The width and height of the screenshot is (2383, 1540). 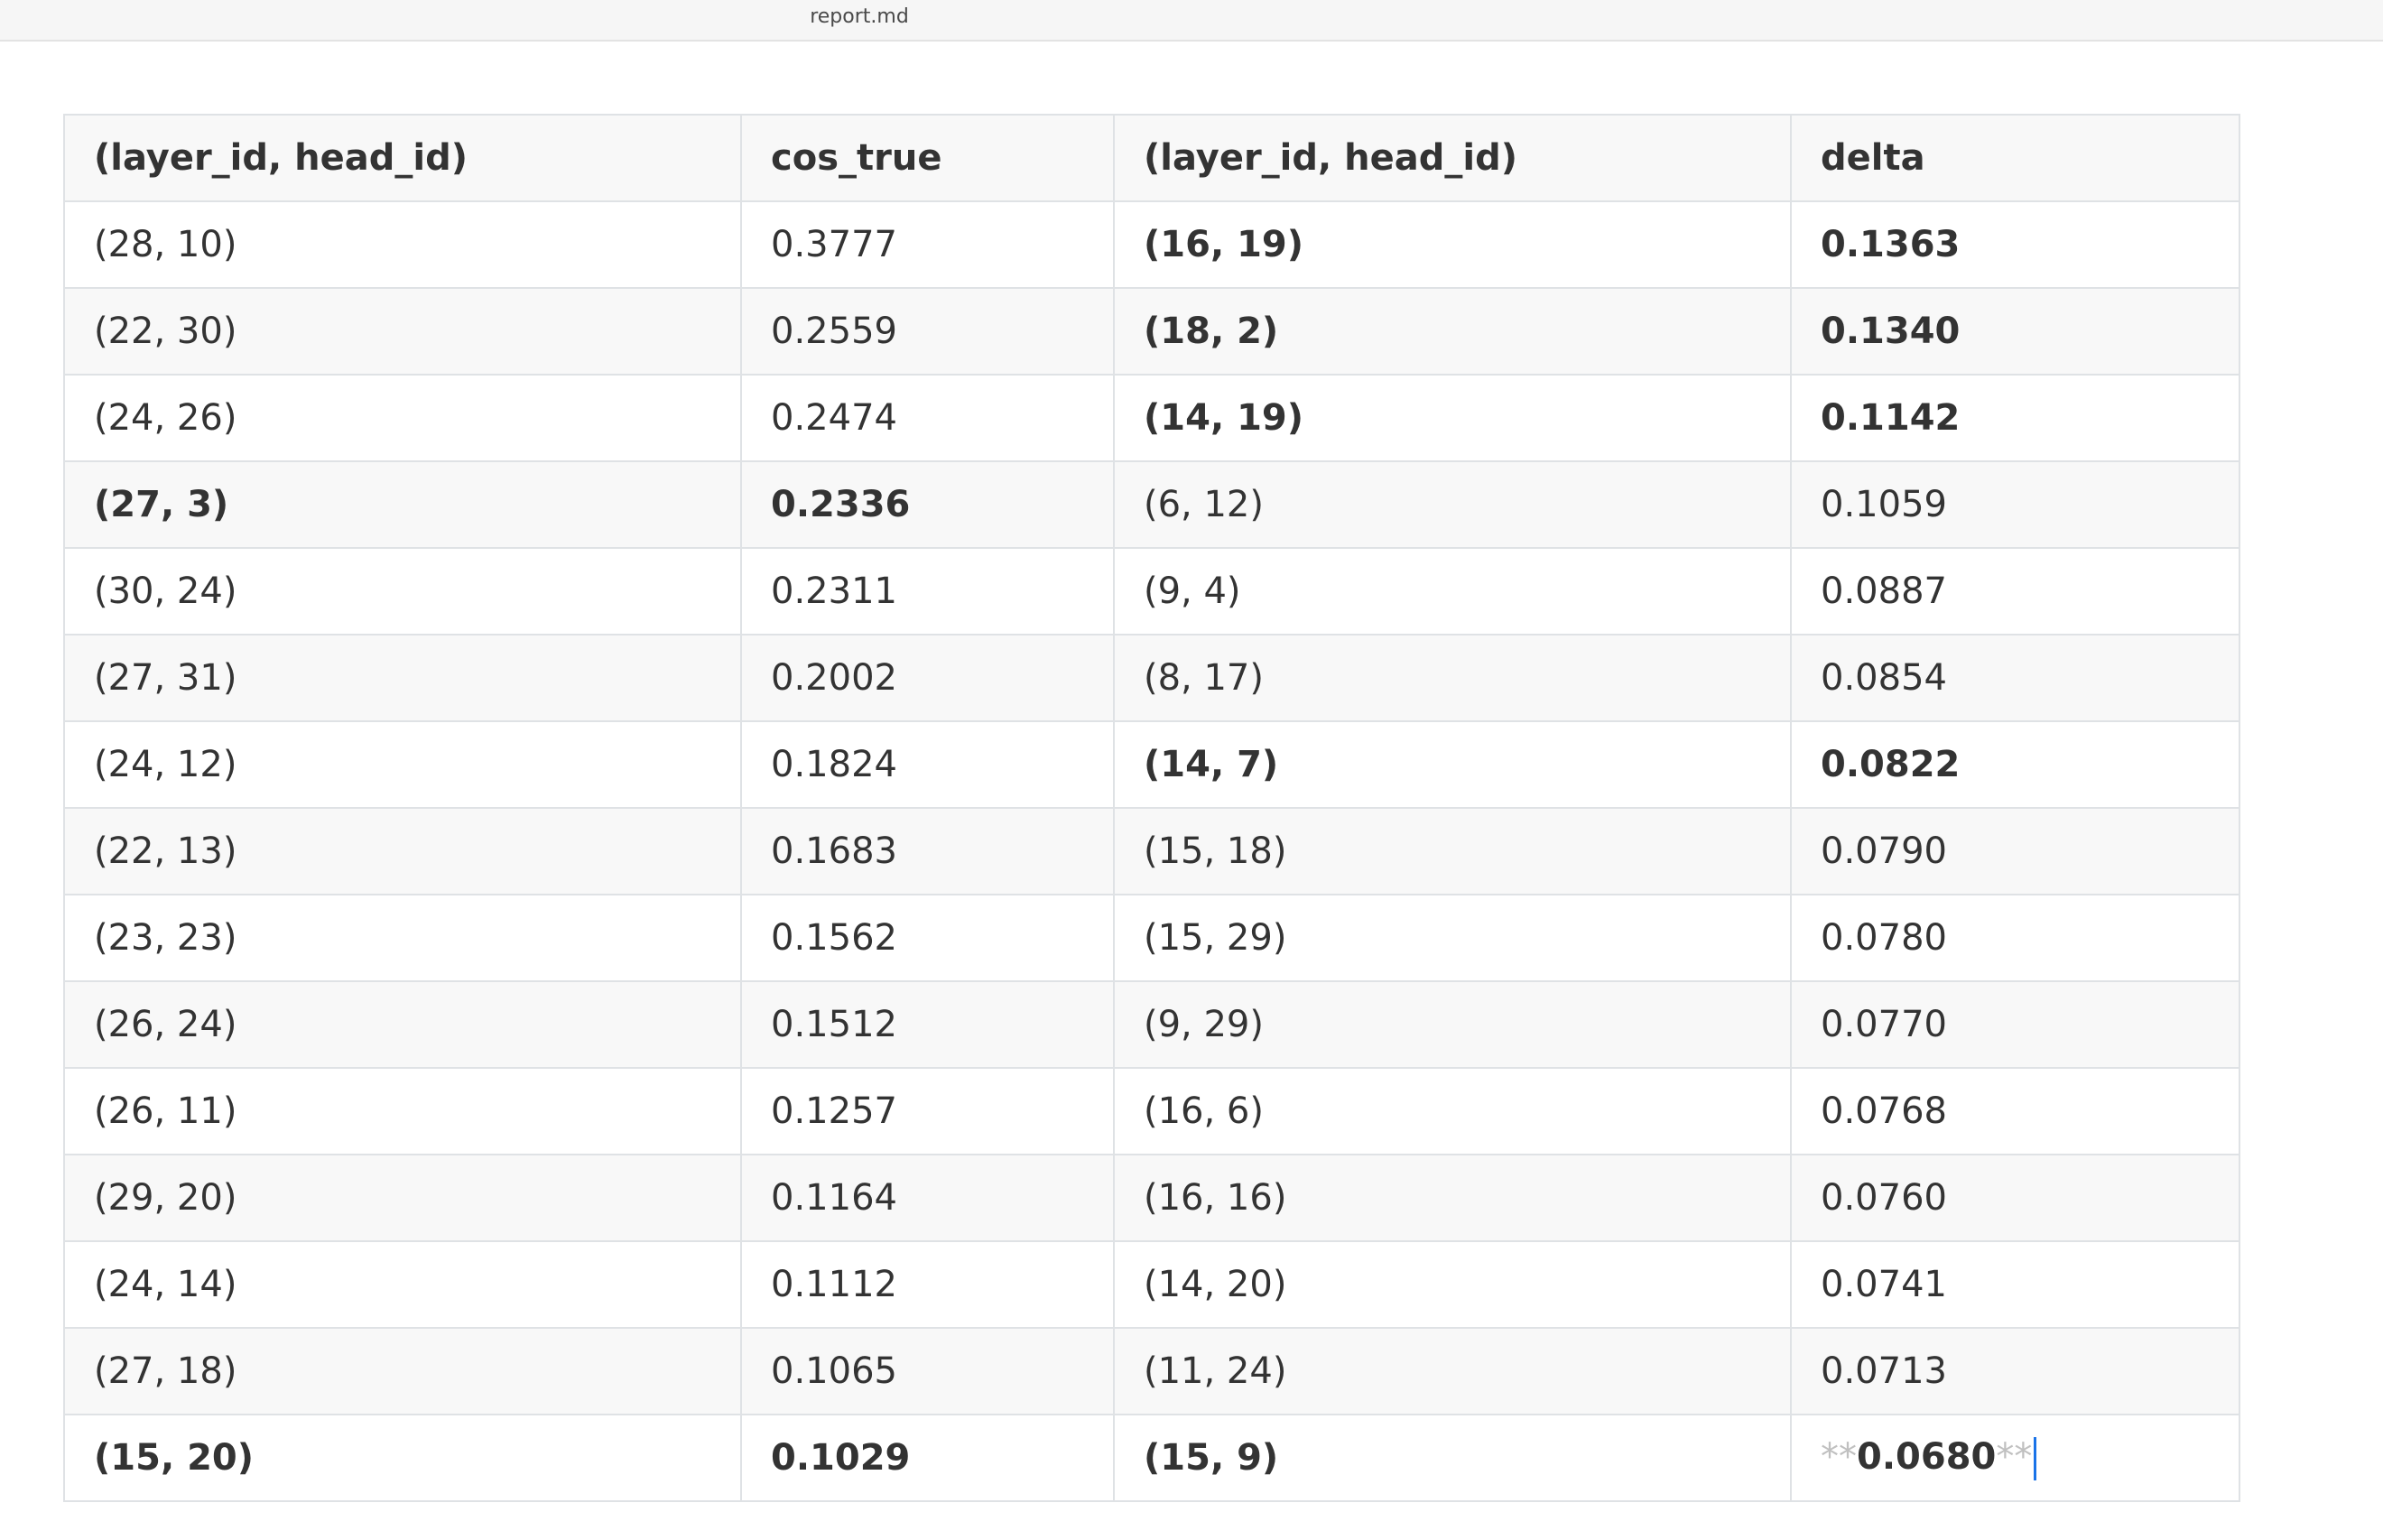 What do you see at coordinates (927, 1024) in the screenshot?
I see `table-cell: 0.1512` at bounding box center [927, 1024].